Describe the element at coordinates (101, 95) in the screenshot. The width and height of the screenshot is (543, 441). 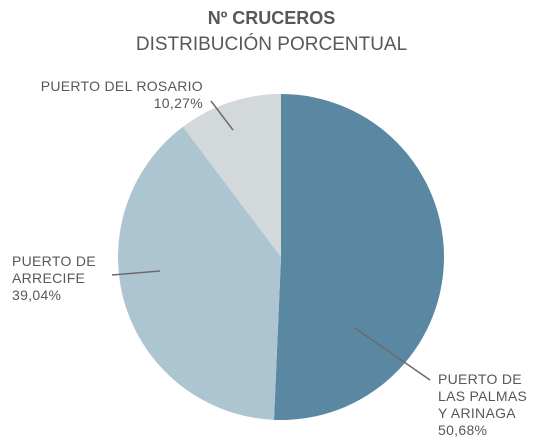
I see `slice-label: PUERTO DEL ROSARIO 10,27%` at that location.